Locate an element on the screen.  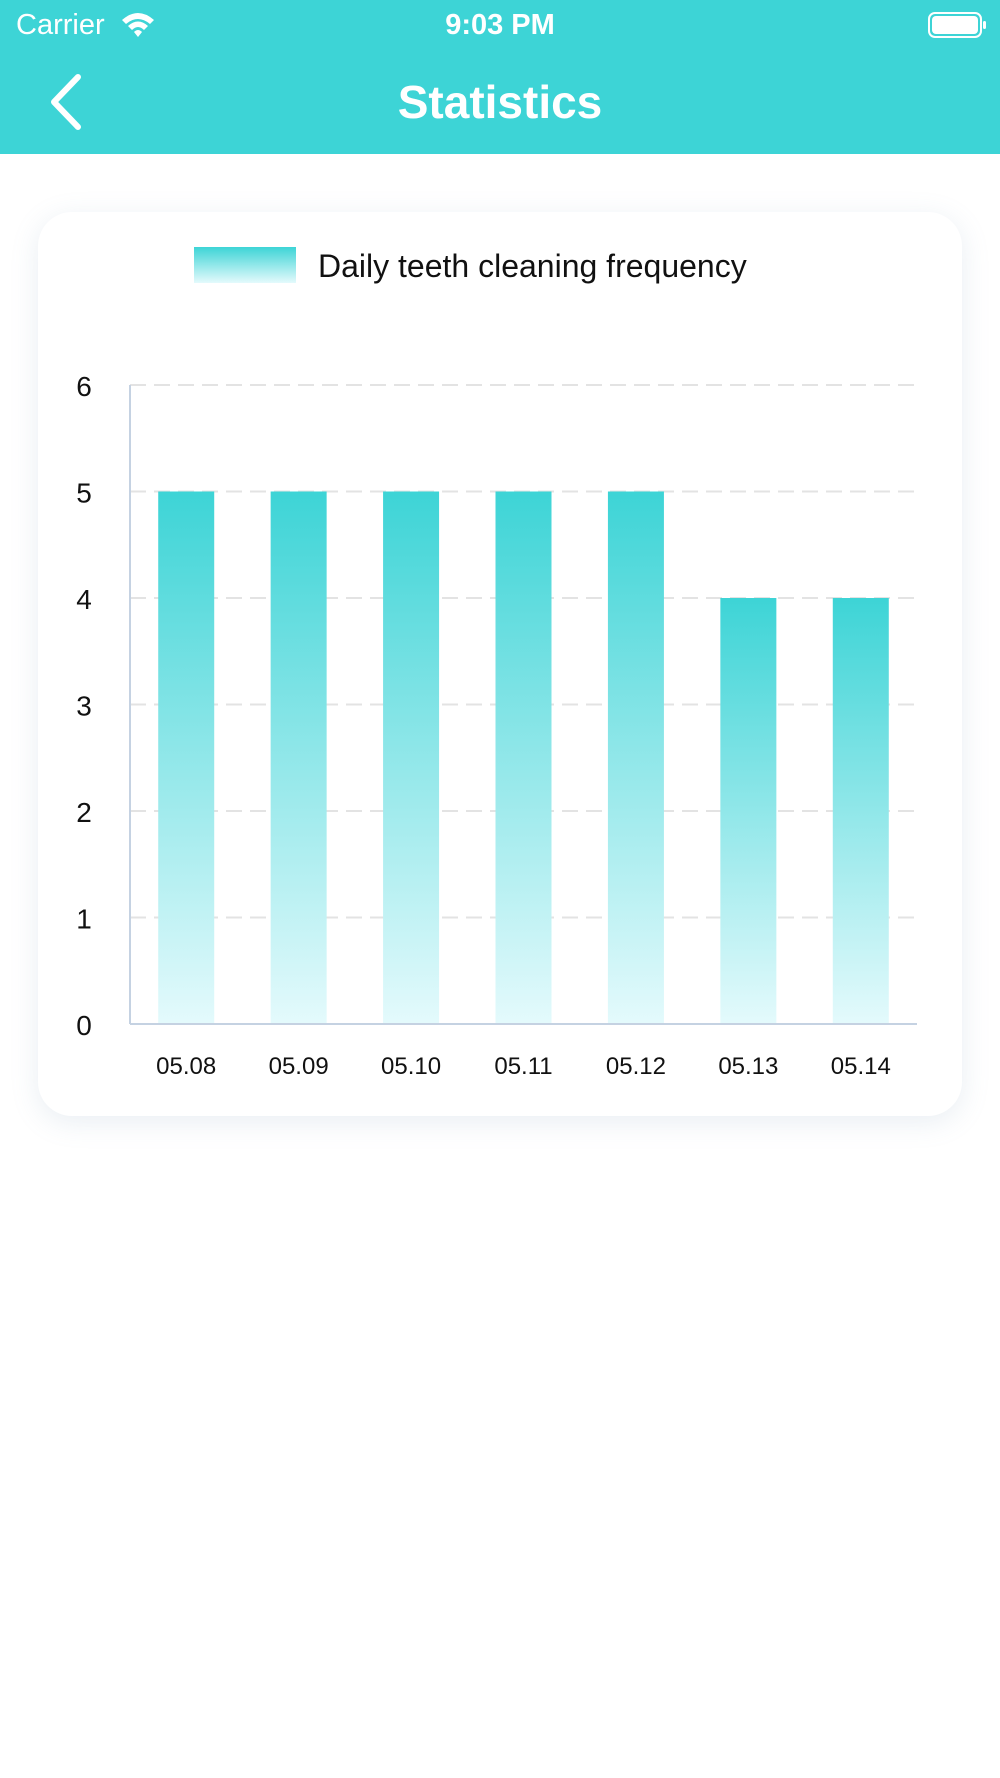
x-tick-label: 05.09 is located at coordinates (299, 1066).